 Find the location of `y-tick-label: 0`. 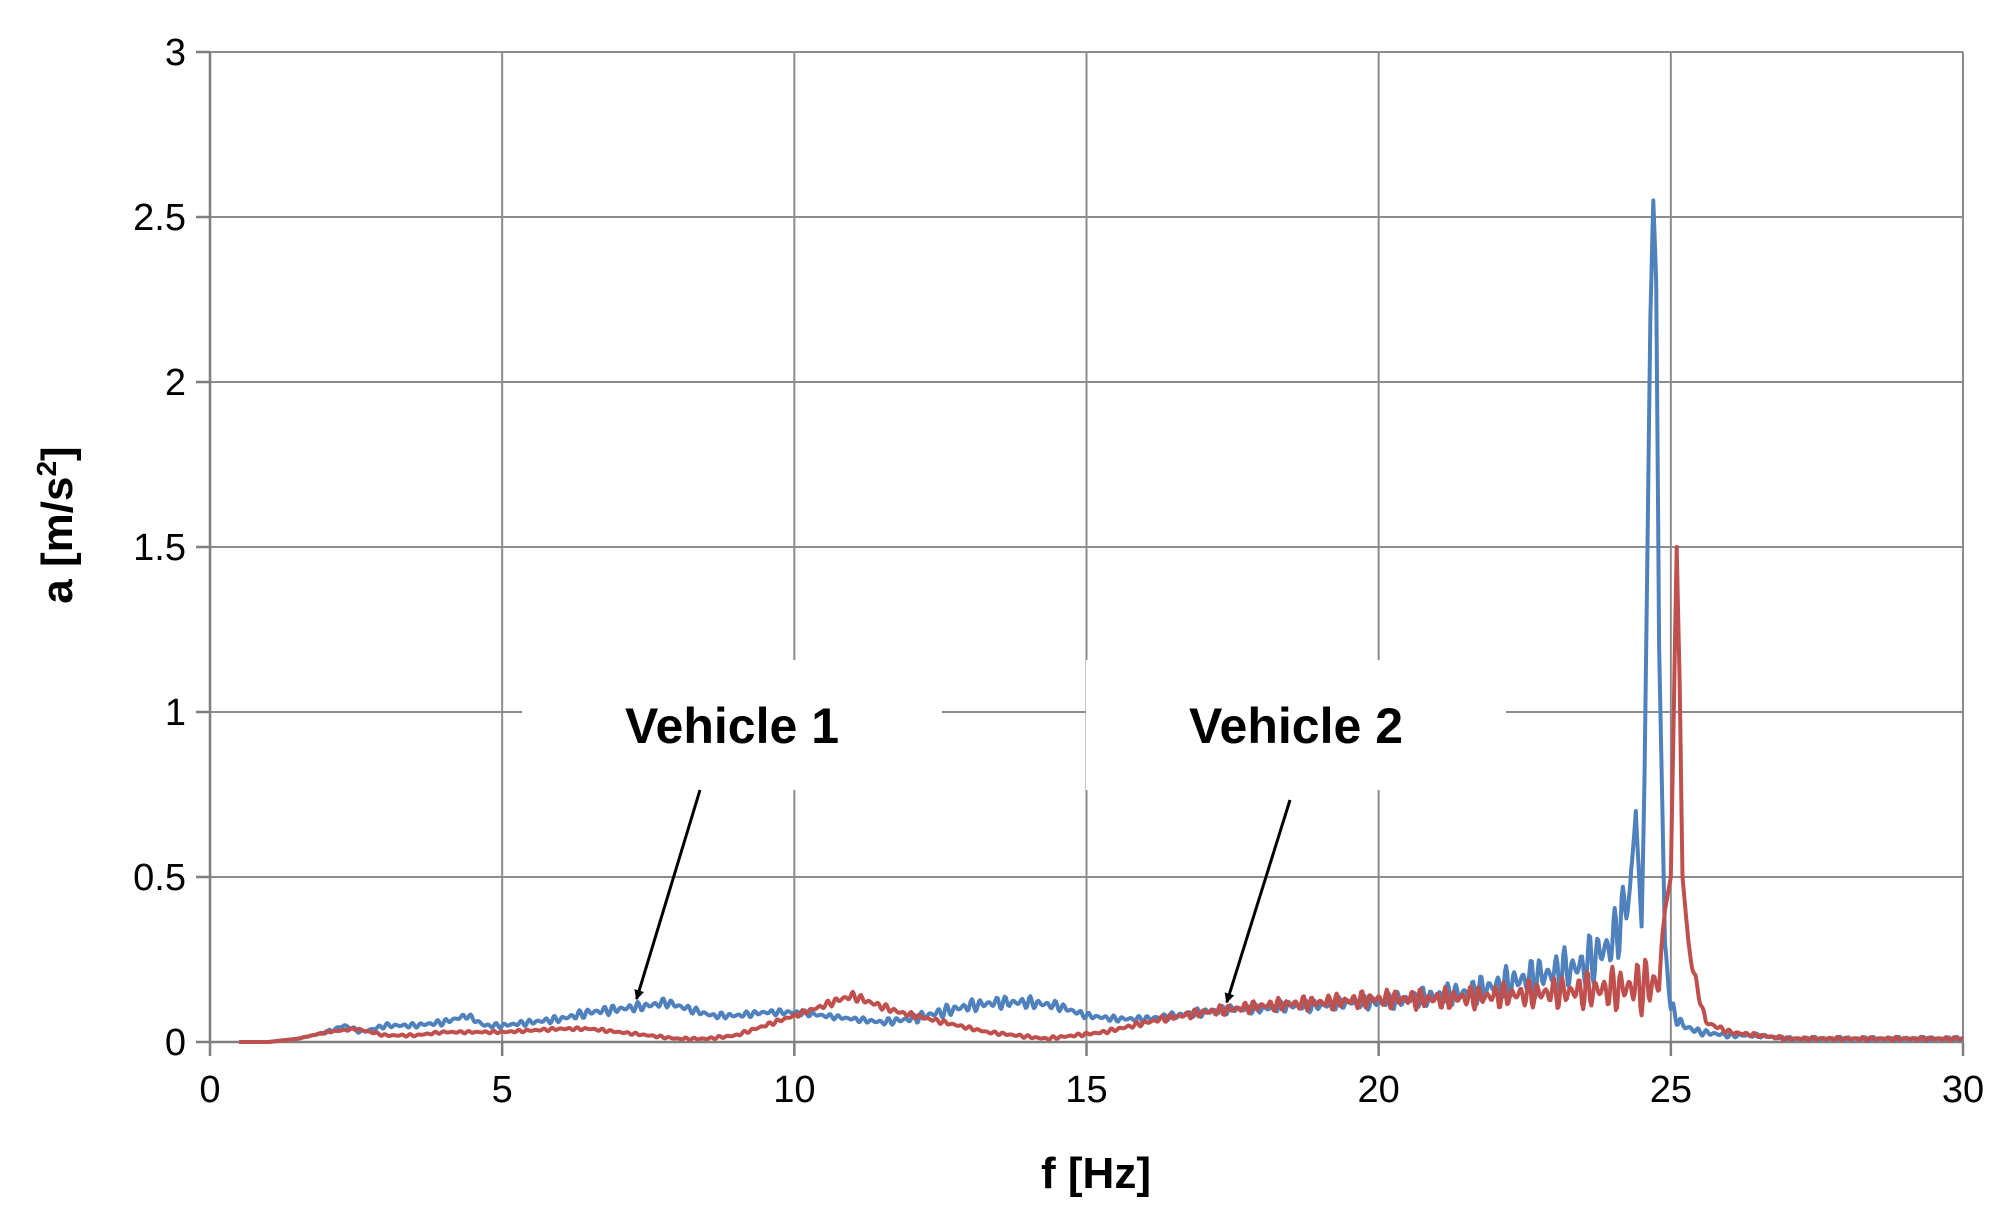

y-tick-label: 0 is located at coordinates (175, 1043).